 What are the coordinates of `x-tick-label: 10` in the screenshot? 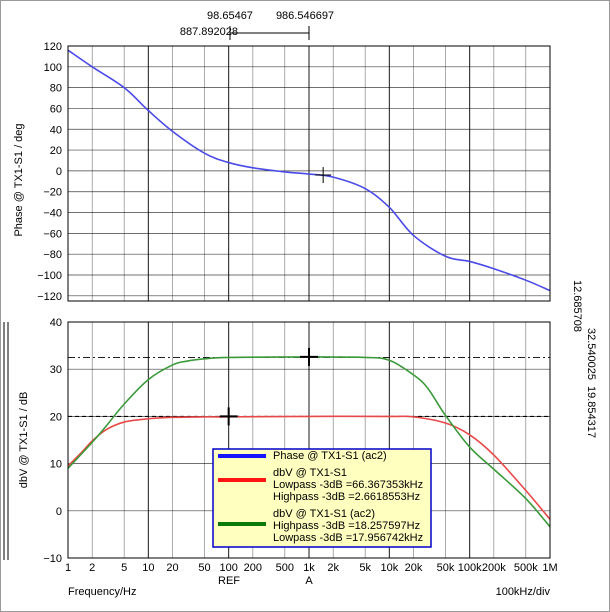 It's located at (148, 568).